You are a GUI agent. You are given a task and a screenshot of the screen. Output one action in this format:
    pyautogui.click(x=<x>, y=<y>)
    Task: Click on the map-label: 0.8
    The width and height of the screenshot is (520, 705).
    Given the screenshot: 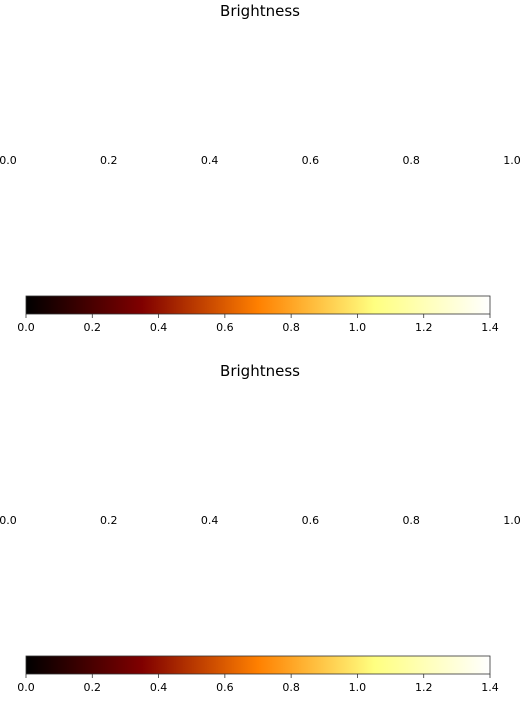 What is the action you would take?
    pyautogui.click(x=411, y=520)
    